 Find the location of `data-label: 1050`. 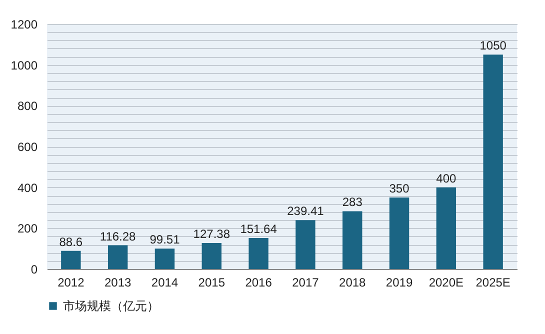

data-label: 1050 is located at coordinates (493, 45).